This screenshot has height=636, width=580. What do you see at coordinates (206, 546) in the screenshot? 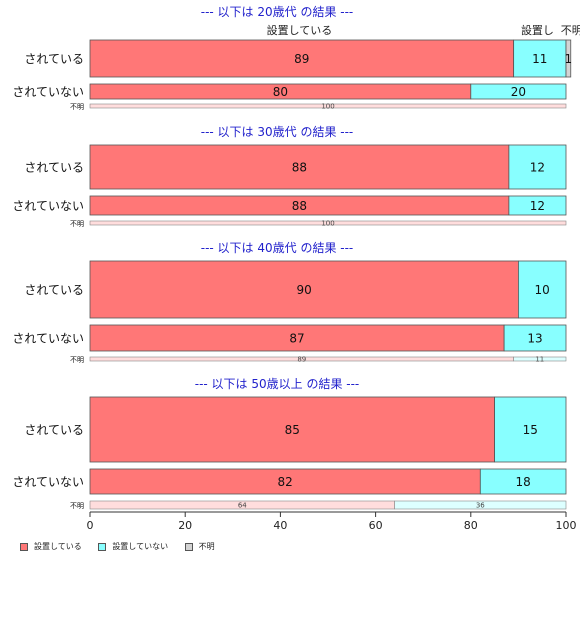
I see `legend-label-fumei: 不明` at bounding box center [206, 546].